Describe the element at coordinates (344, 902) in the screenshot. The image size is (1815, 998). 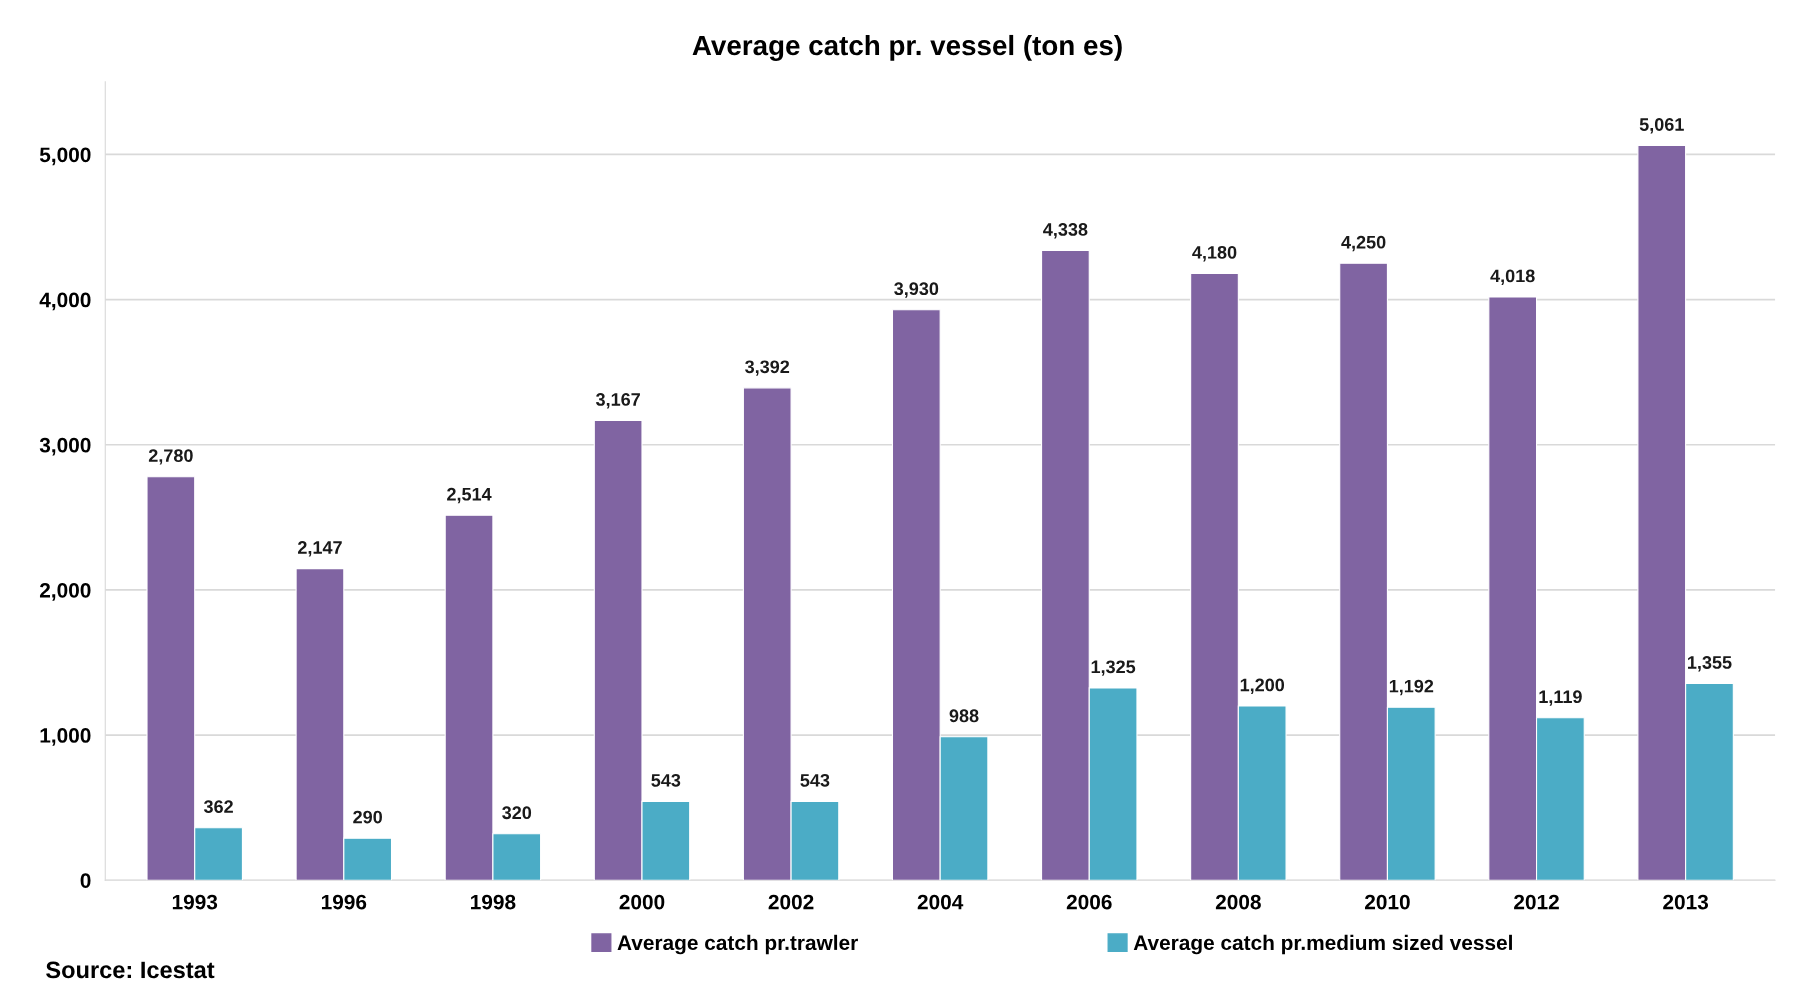
I see `x-tick-label: 1996` at that location.